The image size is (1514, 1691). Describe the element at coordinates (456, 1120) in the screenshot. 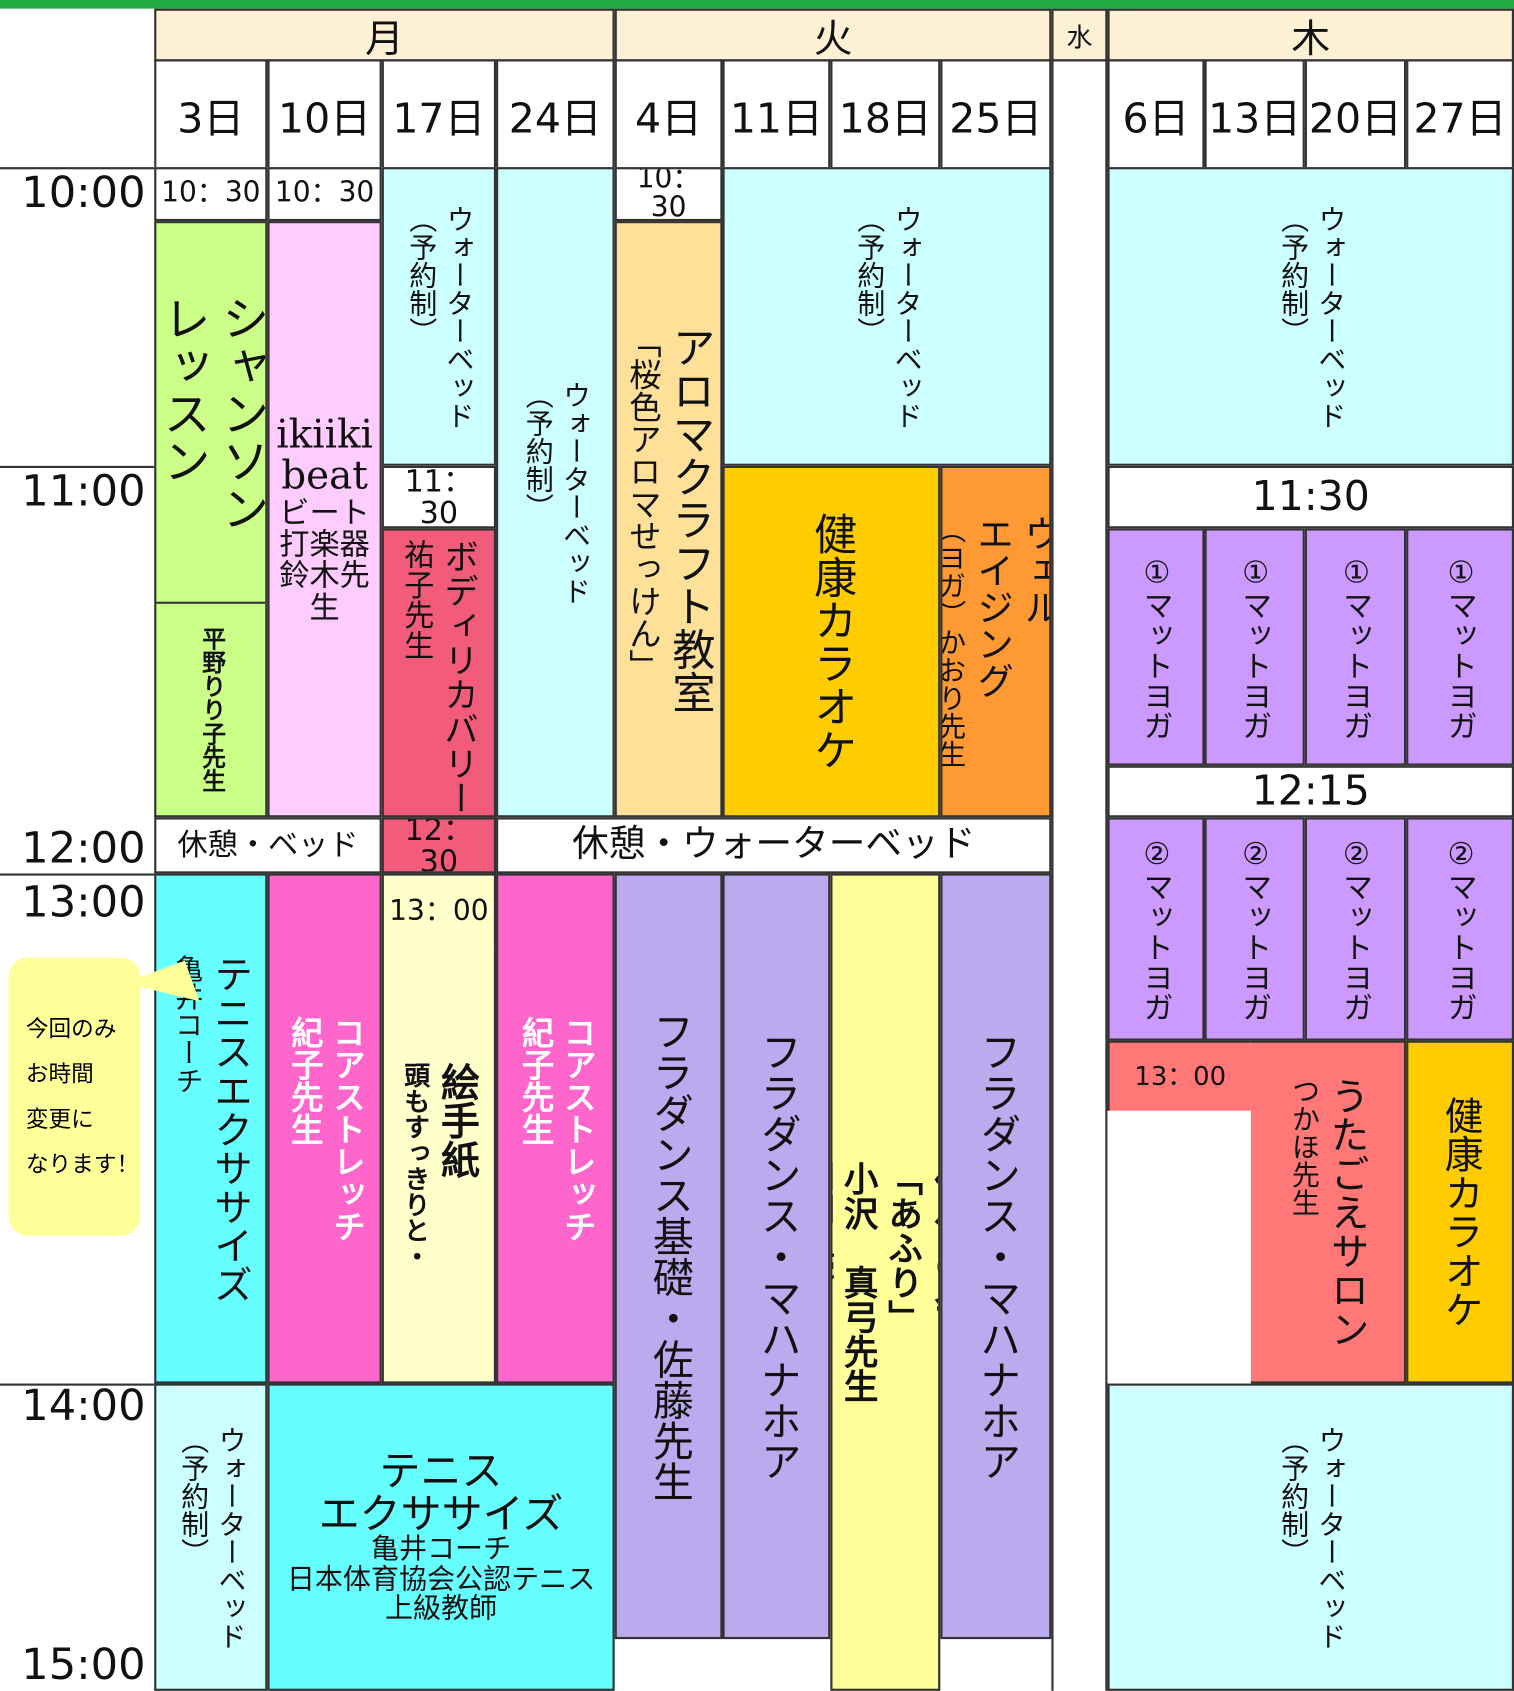

I see `text: 絵手紙` at that location.